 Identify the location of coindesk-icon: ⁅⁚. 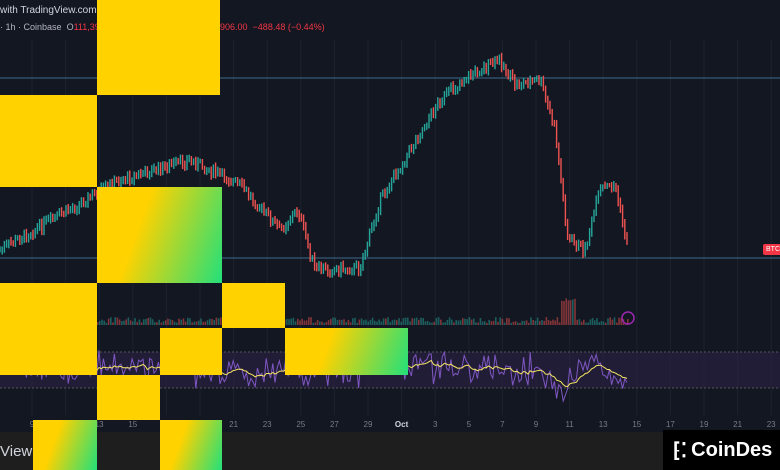
(680, 450).